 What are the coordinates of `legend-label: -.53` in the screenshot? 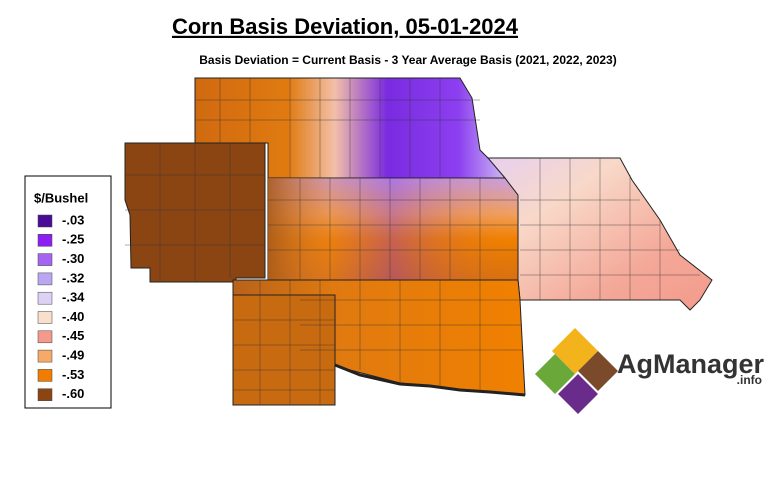 It's located at (73, 374).